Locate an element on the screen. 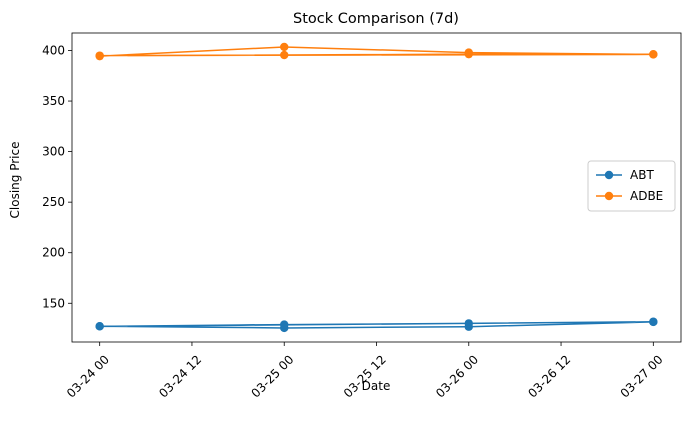 The width and height of the screenshot is (695, 433). series-adbe is located at coordinates (376, 51).